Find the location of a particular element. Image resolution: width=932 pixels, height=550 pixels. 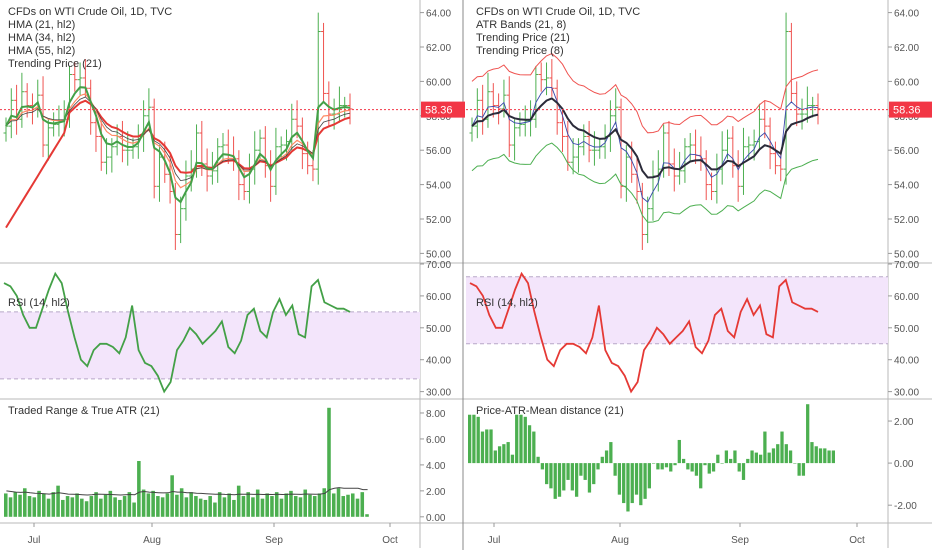

legend-left-line-1: CFDs on WTI Crude Oil, 1D, TVC is located at coordinates (90, 12).